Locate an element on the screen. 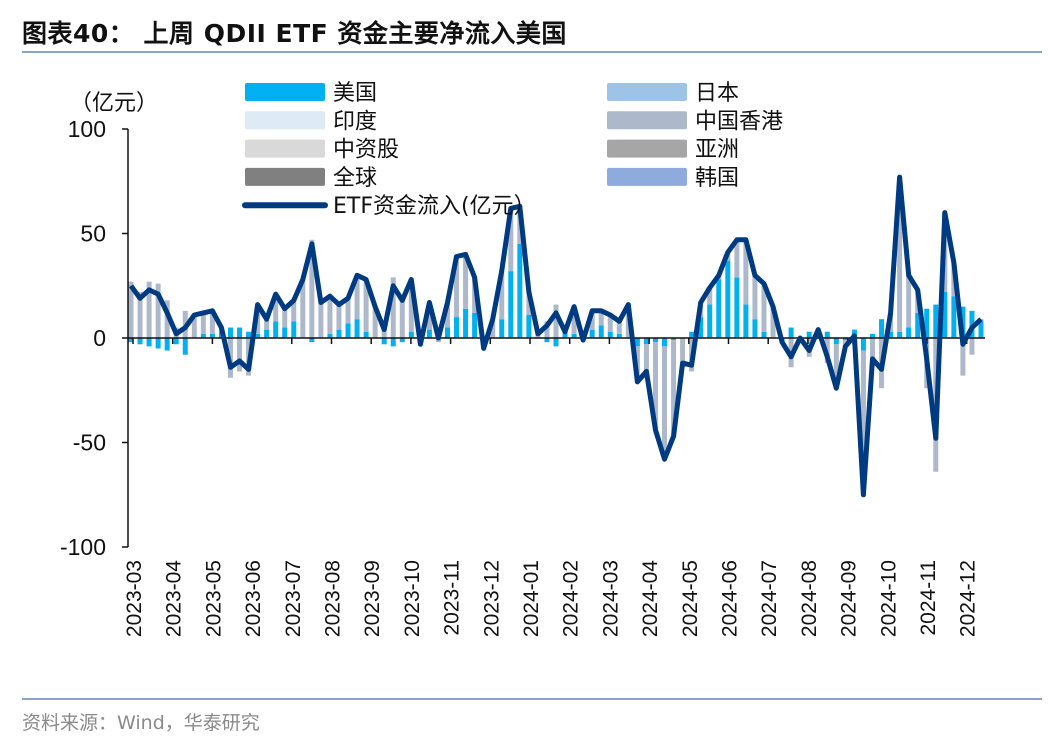 Image resolution: width=1048 pixels, height=748 pixels. x-tick-label: 2024-07 is located at coordinates (769, 598).